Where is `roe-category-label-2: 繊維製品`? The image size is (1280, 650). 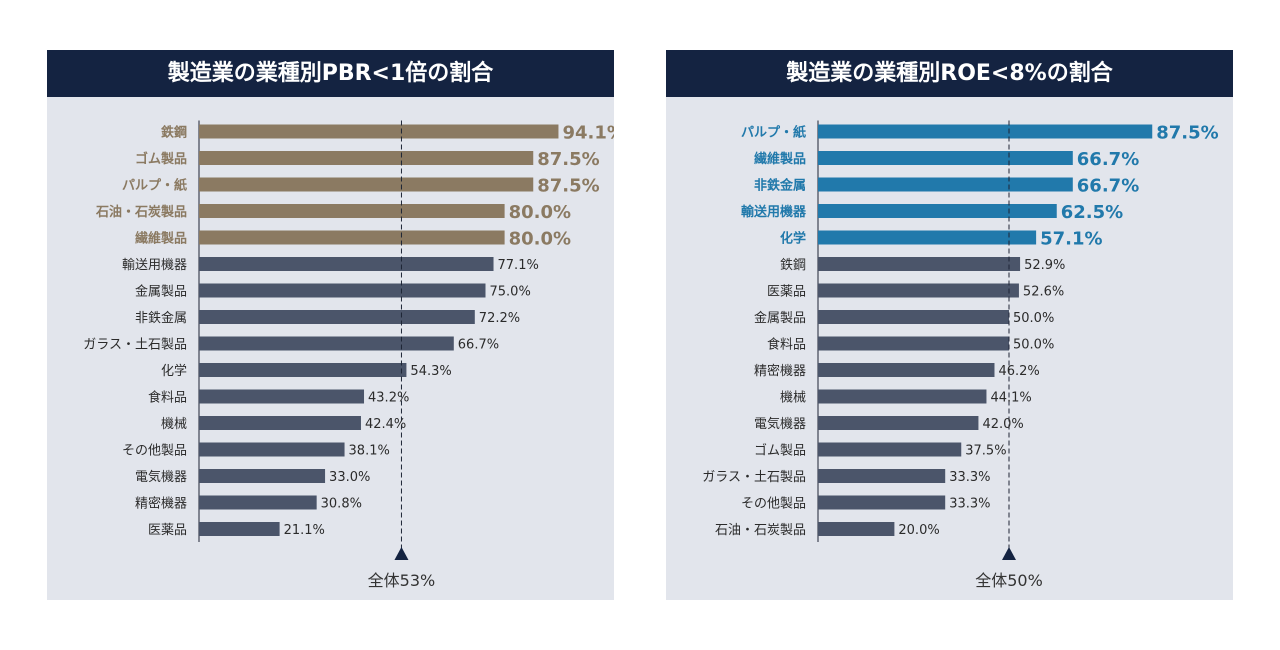
roe-category-label-2: 繊維製品 is located at coordinates (780, 159).